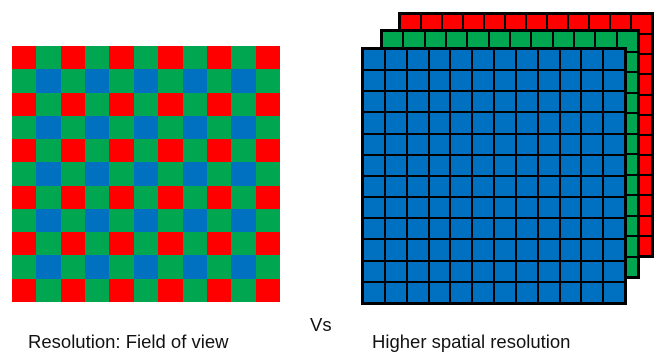 The width and height of the screenshot is (656, 358). What do you see at coordinates (471, 341) in the screenshot?
I see `right-caption: Higher spatial resolution` at bounding box center [471, 341].